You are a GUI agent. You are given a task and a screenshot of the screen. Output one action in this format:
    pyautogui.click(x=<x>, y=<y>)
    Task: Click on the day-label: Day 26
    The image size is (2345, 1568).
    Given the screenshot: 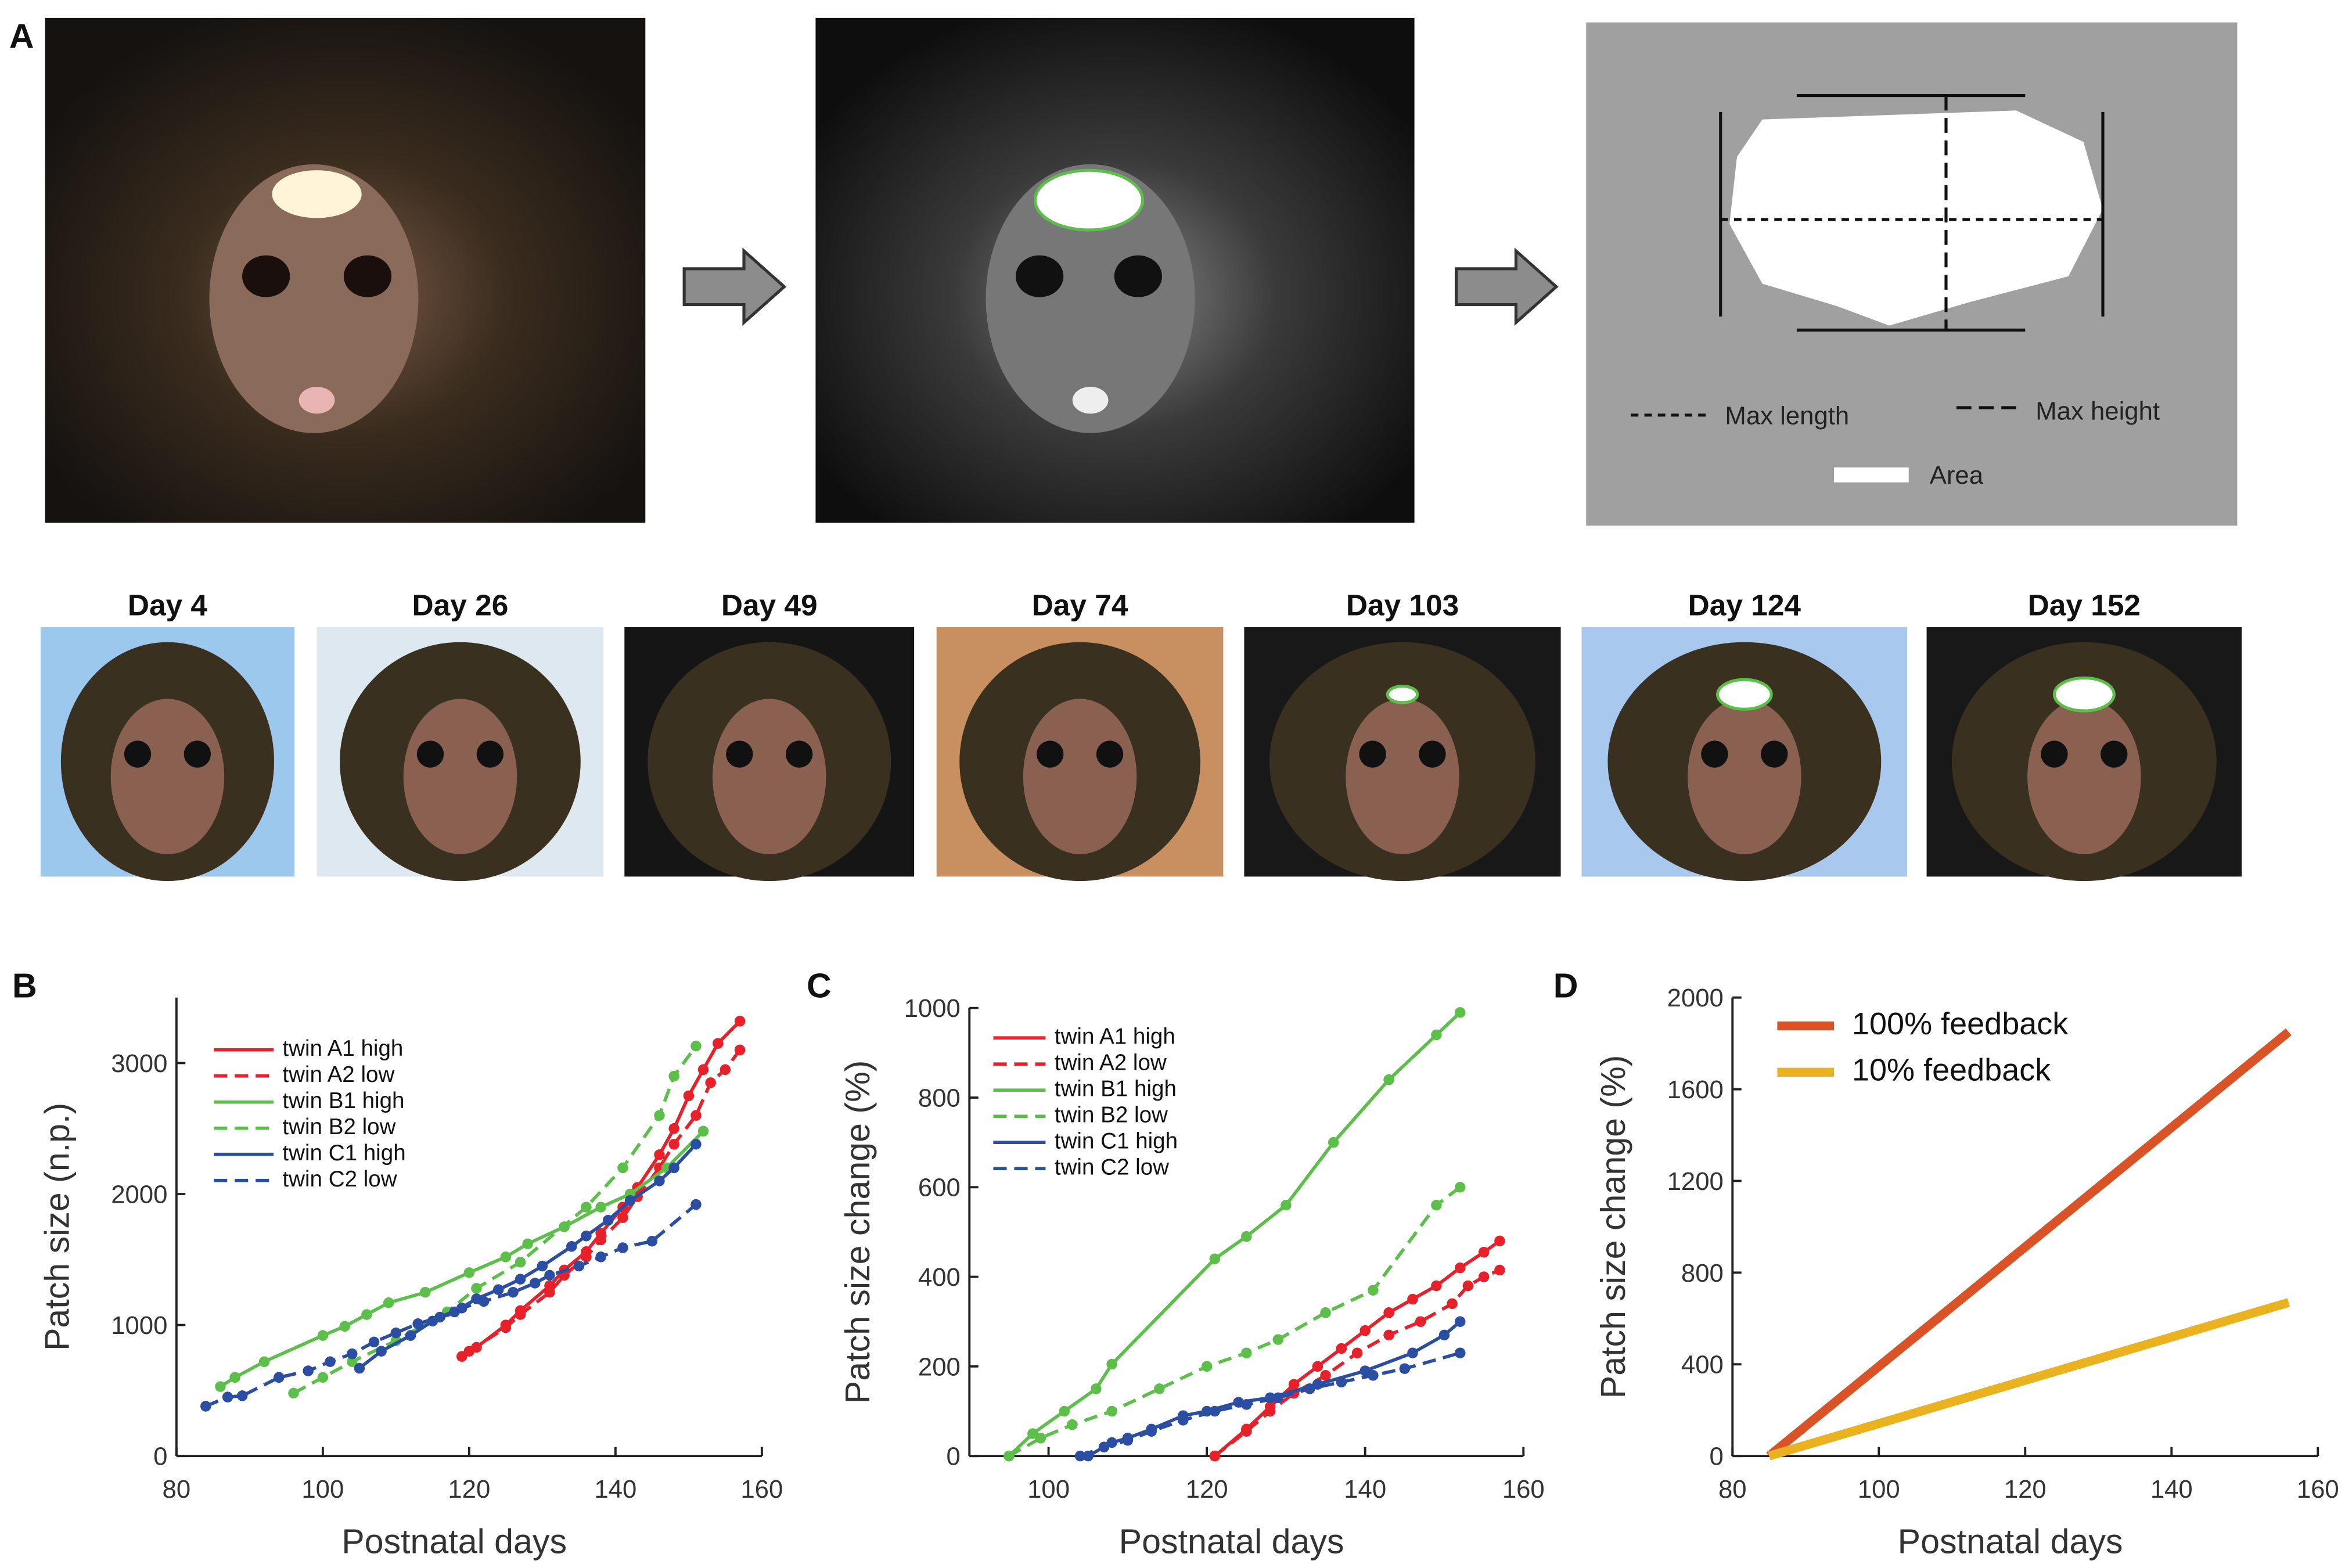 What is the action you would take?
    pyautogui.click(x=461, y=604)
    